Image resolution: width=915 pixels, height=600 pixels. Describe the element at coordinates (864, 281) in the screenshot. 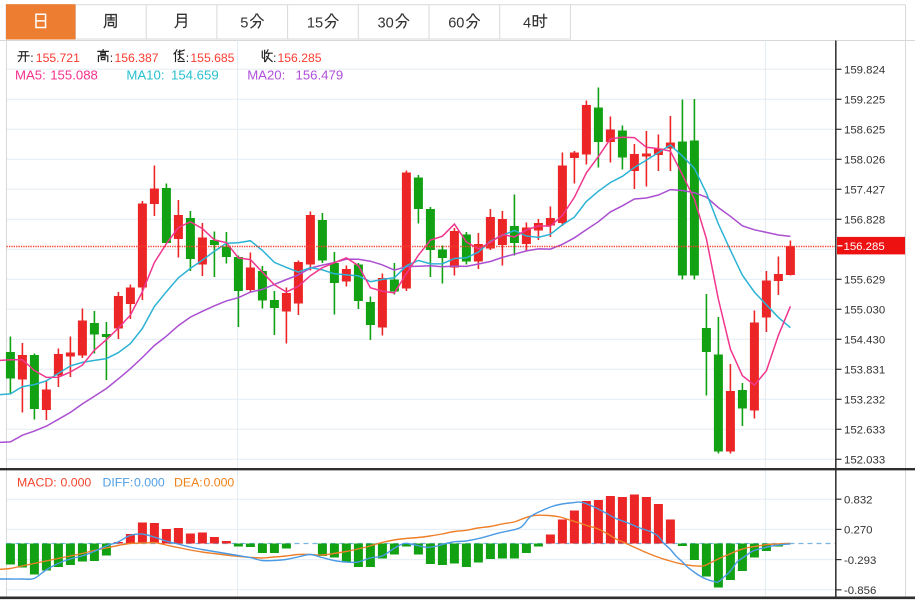

I see `svg-text: 155.629` at that location.